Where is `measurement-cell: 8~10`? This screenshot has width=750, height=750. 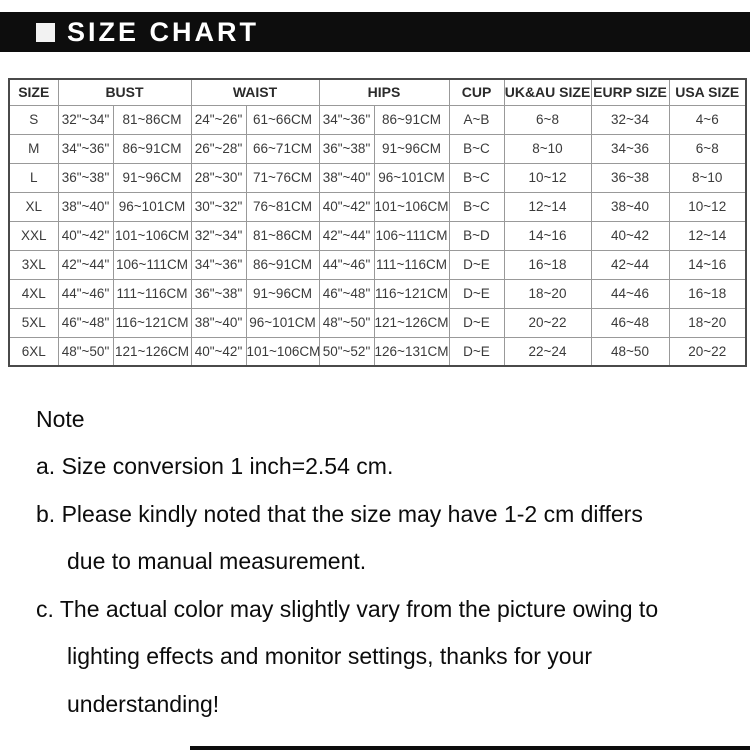 measurement-cell: 8~10 is located at coordinates (707, 177).